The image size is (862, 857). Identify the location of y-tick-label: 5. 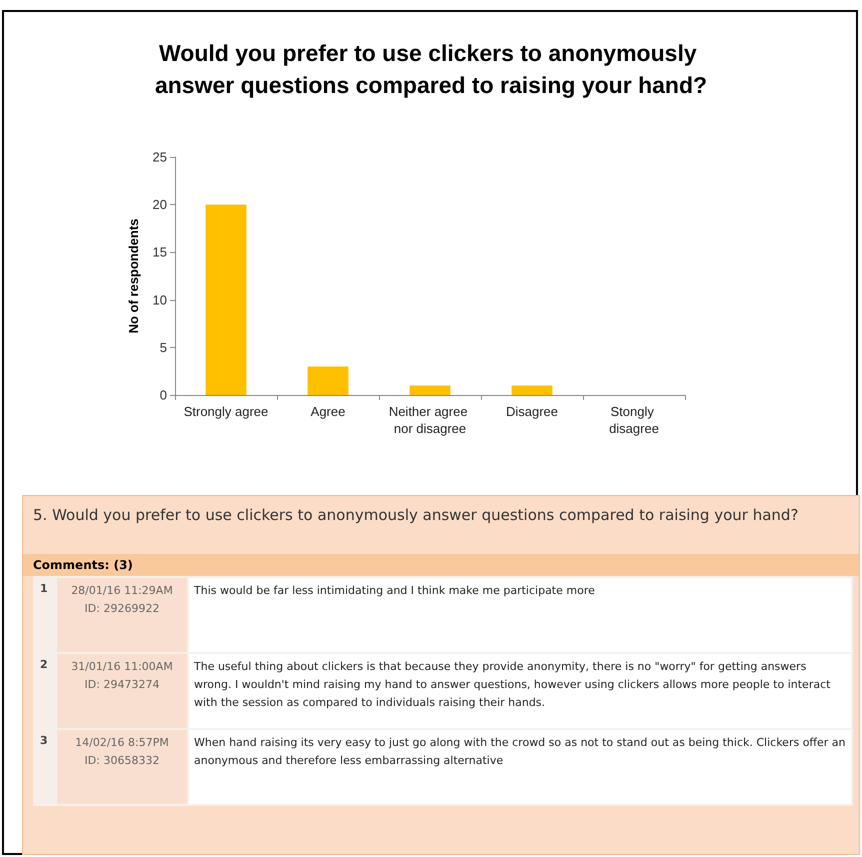
(163, 347).